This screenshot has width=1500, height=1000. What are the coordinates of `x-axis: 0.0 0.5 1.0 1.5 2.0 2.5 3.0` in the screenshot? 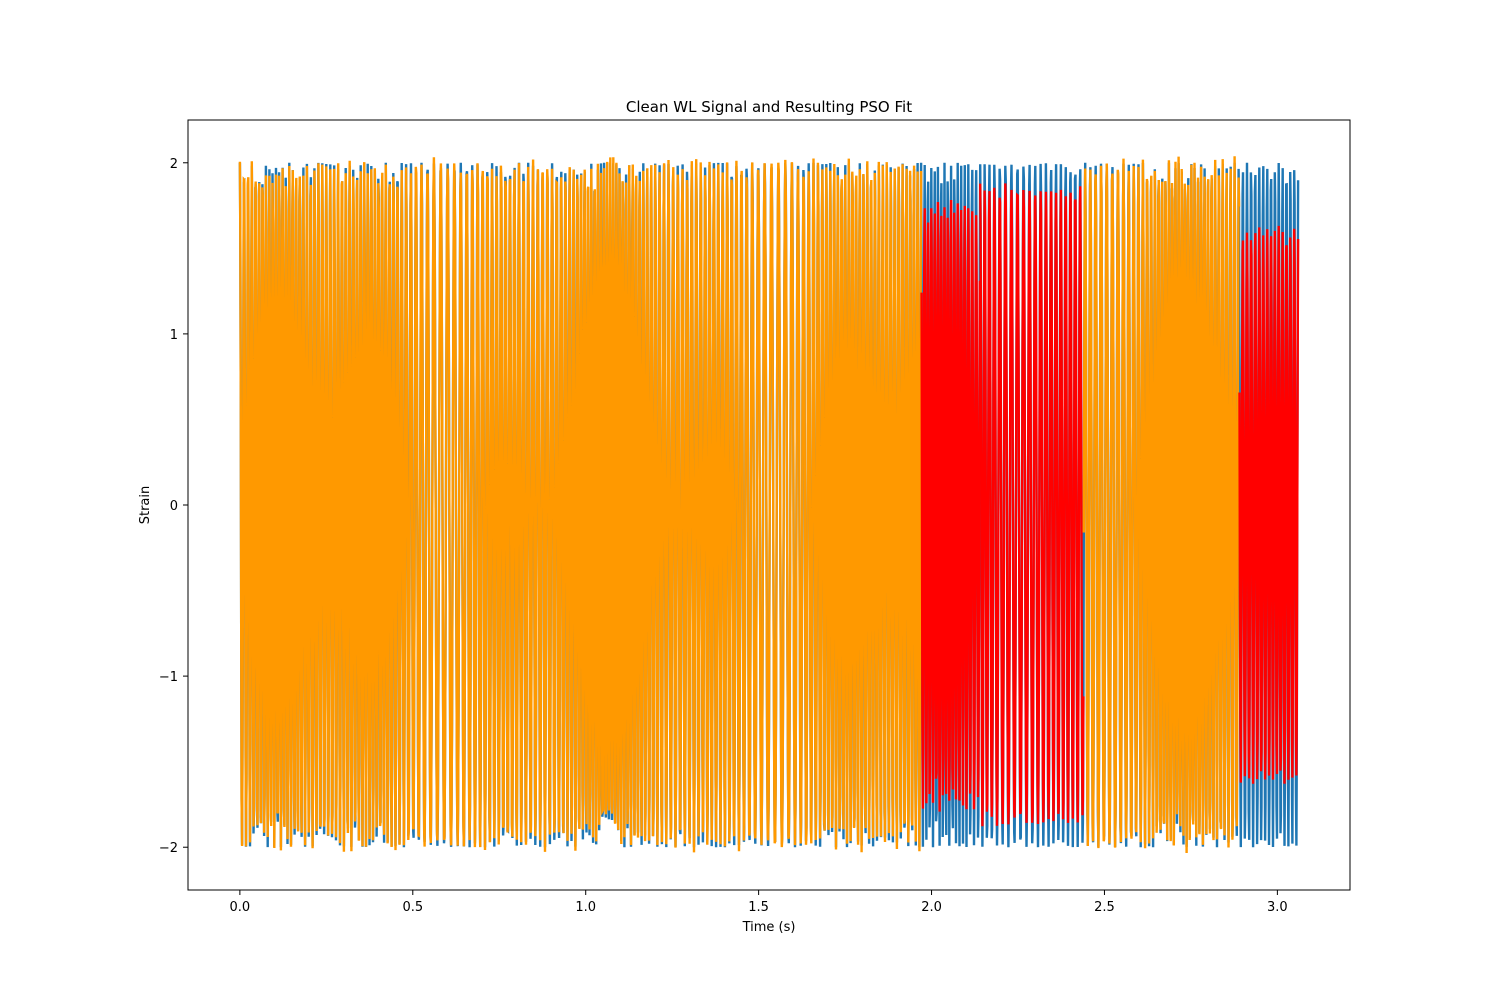 It's located at (759, 902).